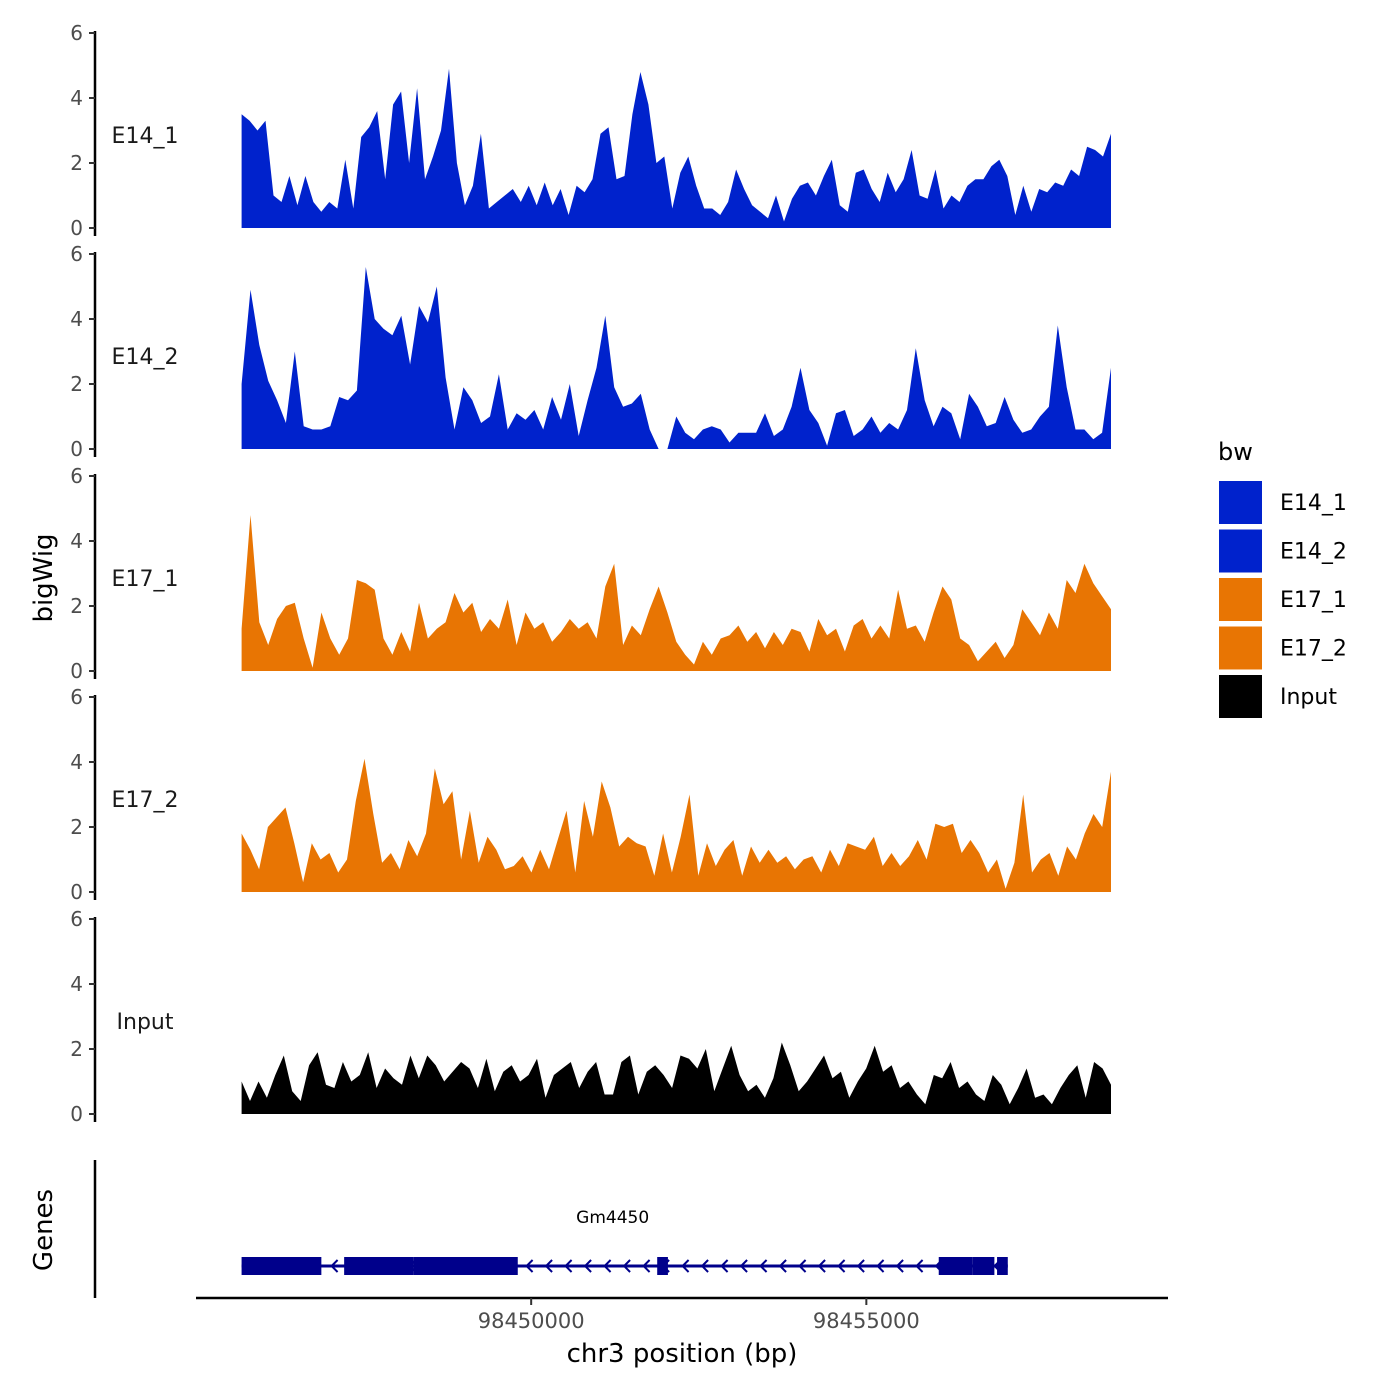 Image resolution: width=1400 pixels, height=1400 pixels. What do you see at coordinates (682, 1354) in the screenshot?
I see `x-axis-title: chr3 position (bp)` at bounding box center [682, 1354].